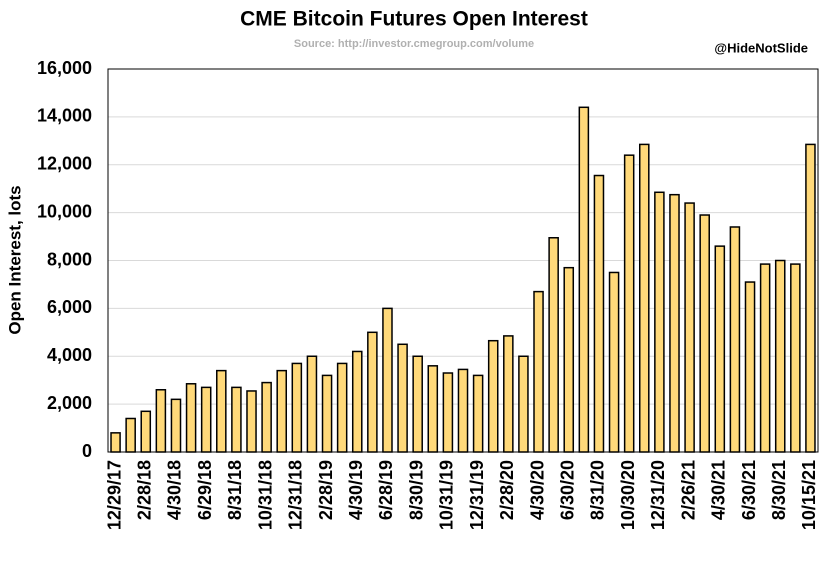 The image size is (828, 561). What do you see at coordinates (507, 490) in the screenshot?
I see `x-tick-label: 2/28/20` at bounding box center [507, 490].